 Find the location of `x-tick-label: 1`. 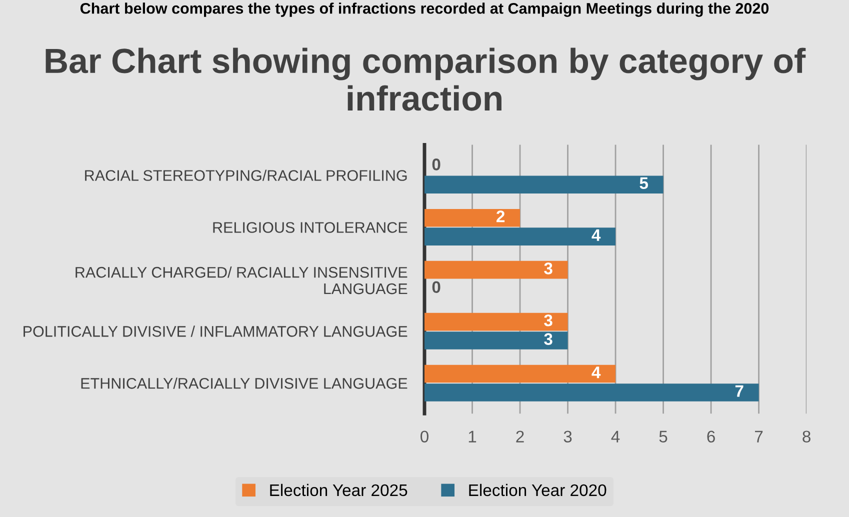

x-tick-label: 1 is located at coordinates (472, 436).